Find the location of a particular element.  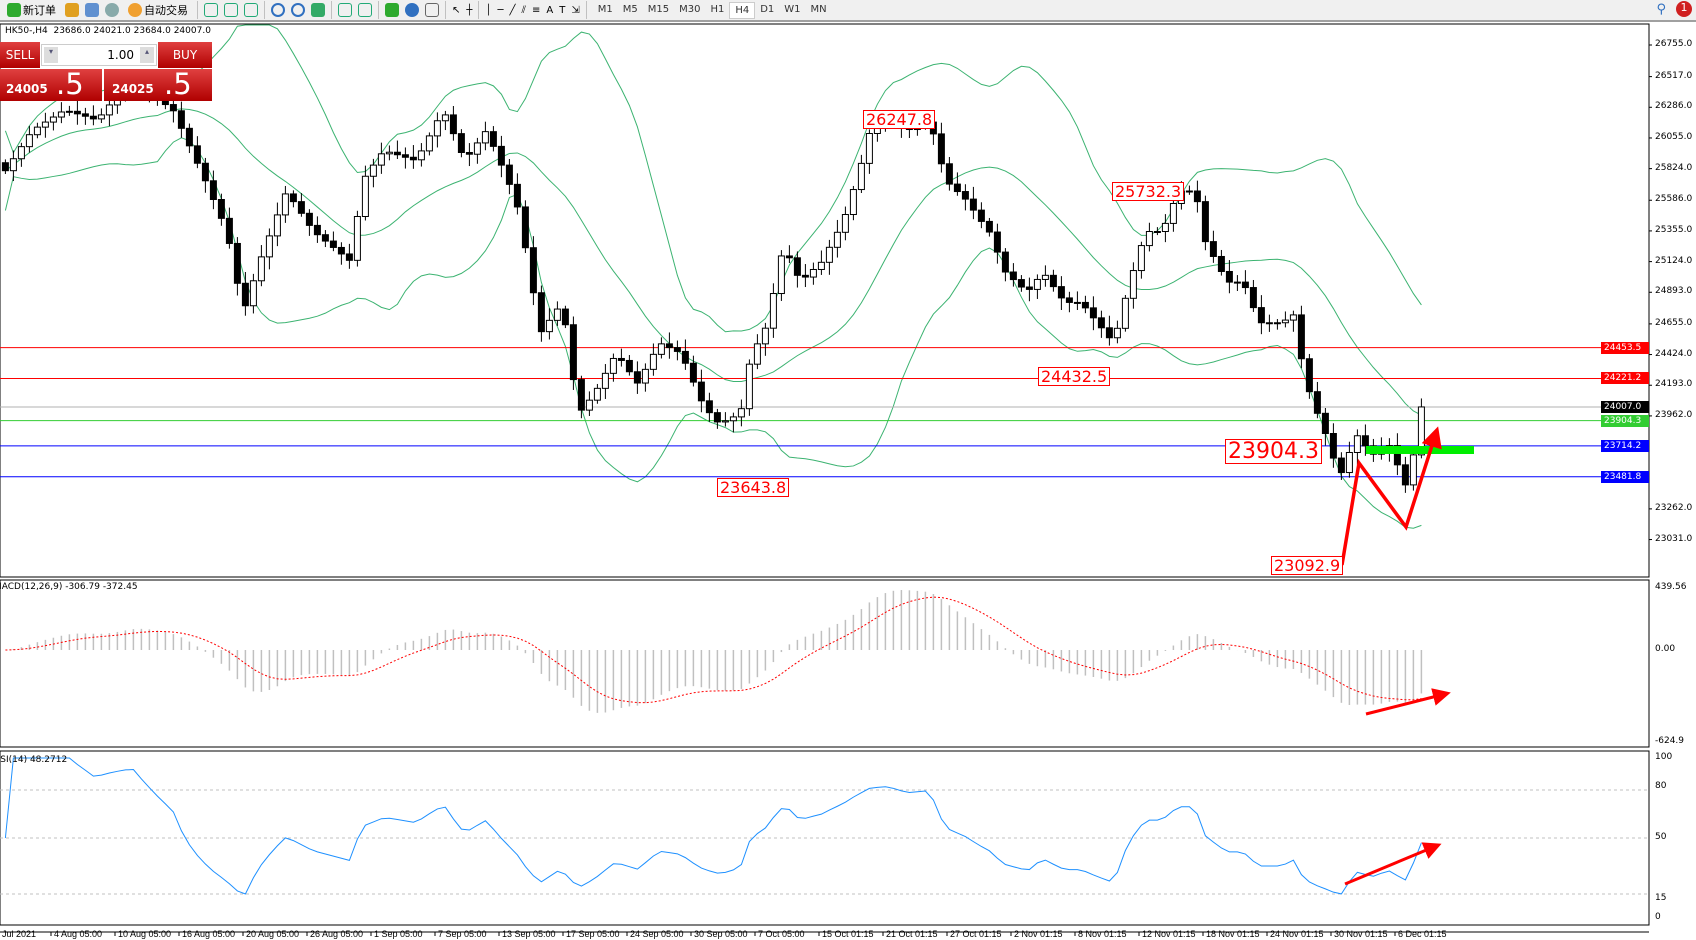

channel-icon: ⫽ is located at coordinates (523, 10).